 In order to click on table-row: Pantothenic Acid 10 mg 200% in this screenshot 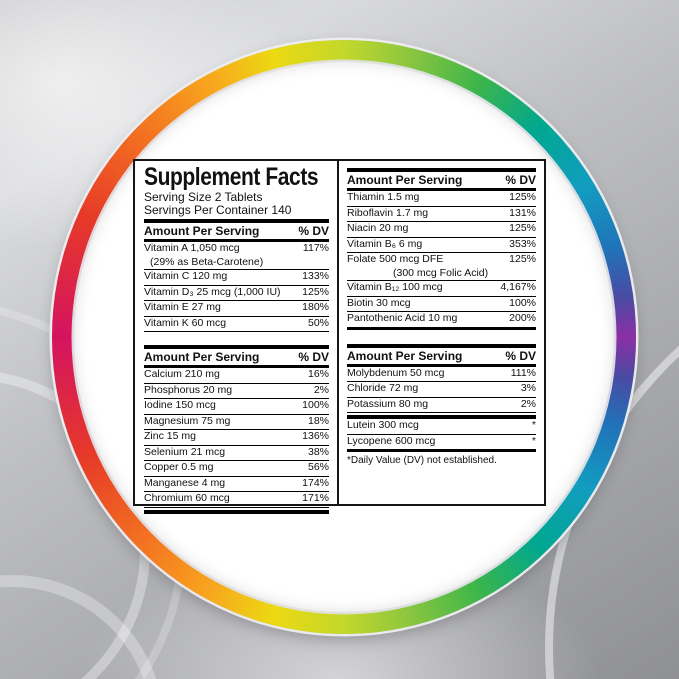, I will do `click(441, 320)`.